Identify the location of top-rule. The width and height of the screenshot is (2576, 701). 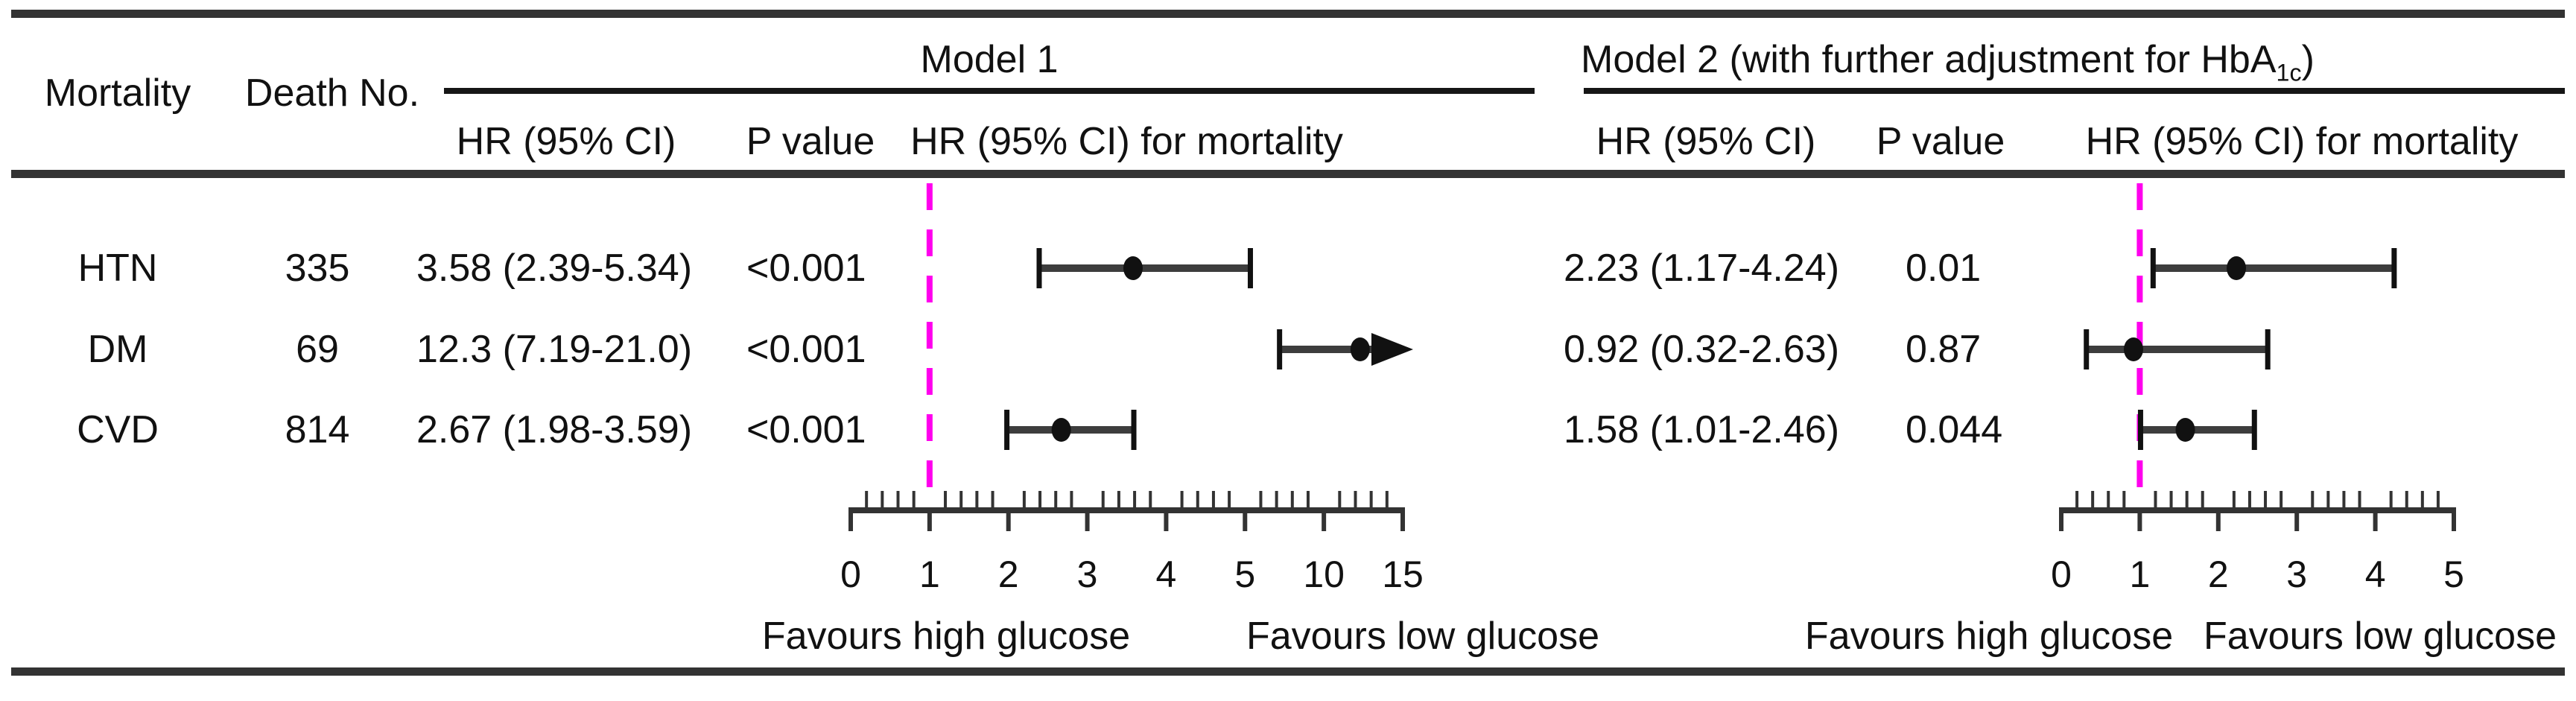
(1288, 14).